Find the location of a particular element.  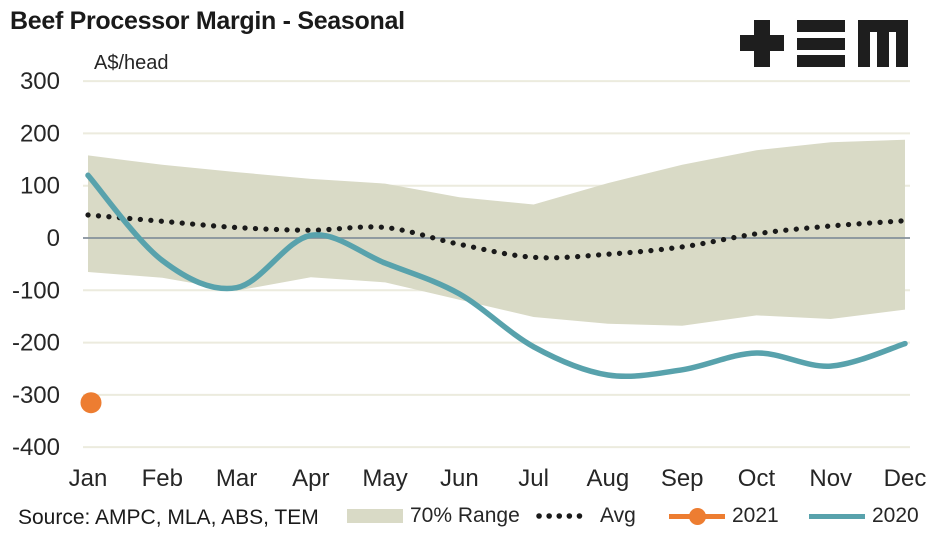

page-title: Beef Processor Margin - Seasonal is located at coordinates (207, 21).